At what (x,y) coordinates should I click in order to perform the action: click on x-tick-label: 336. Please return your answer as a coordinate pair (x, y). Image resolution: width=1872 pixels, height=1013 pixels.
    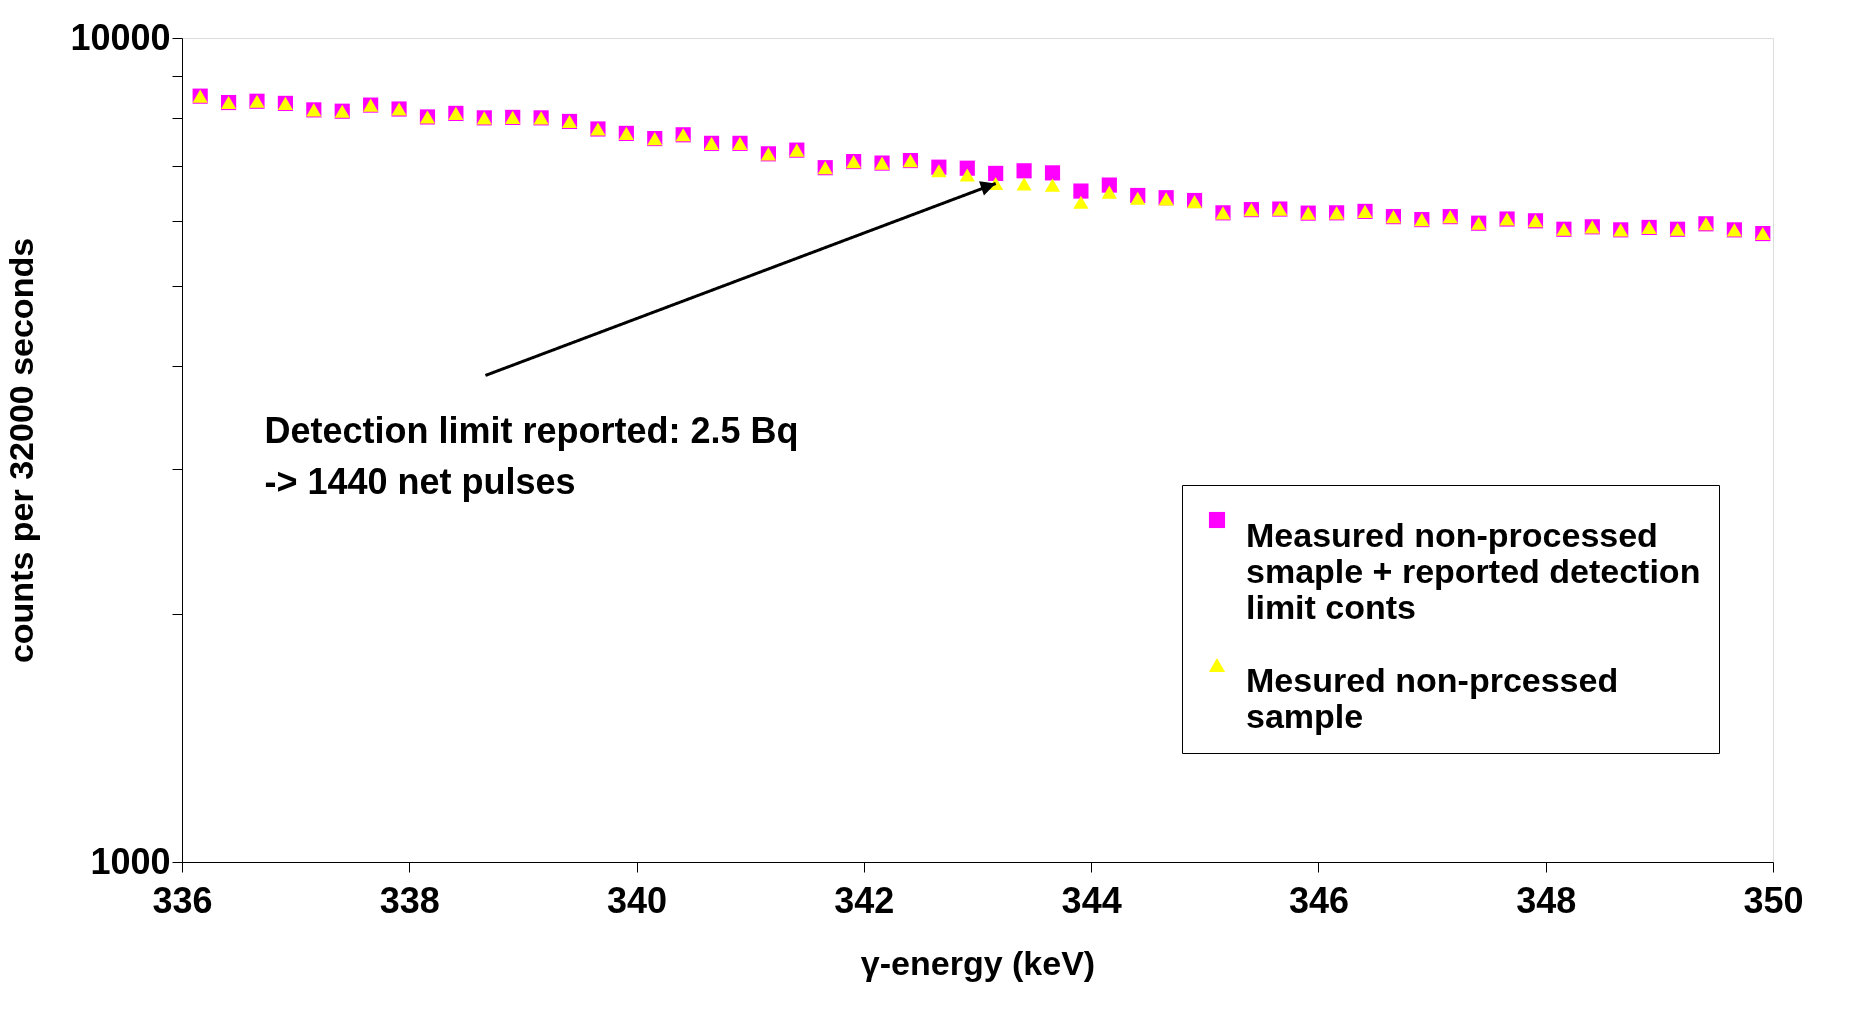
    Looking at the image, I should click on (182, 900).